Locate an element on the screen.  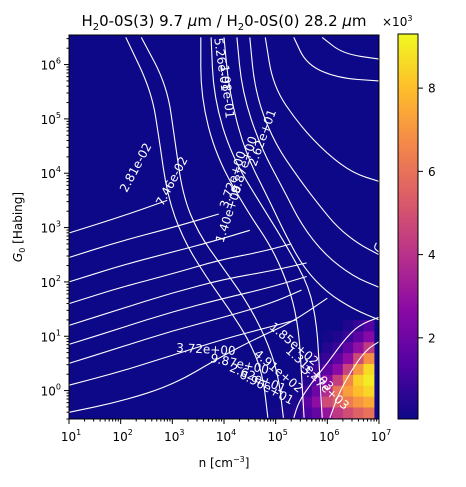
tick-label: 10⁶ is located at coordinates (51, 65).